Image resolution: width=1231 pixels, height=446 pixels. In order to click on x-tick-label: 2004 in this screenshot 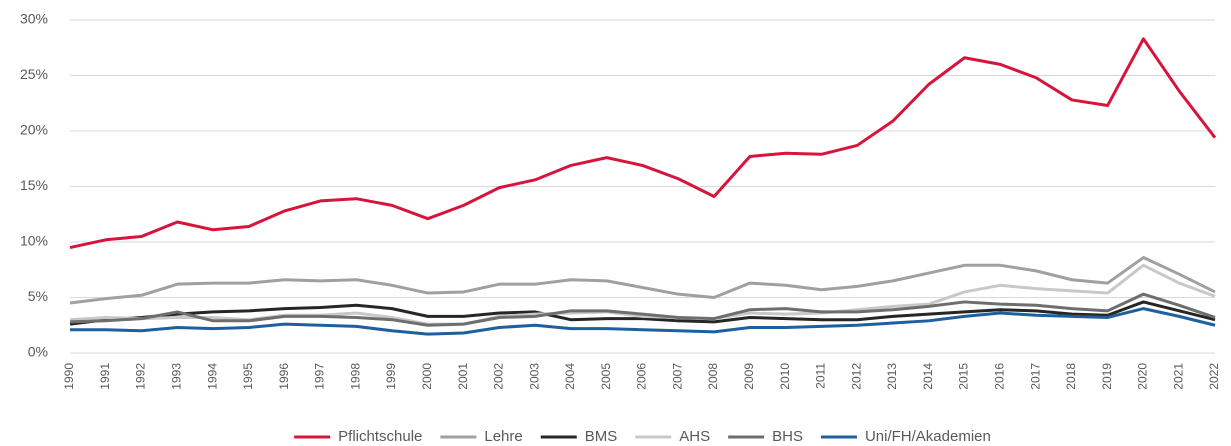, I will do `click(570, 376)`.